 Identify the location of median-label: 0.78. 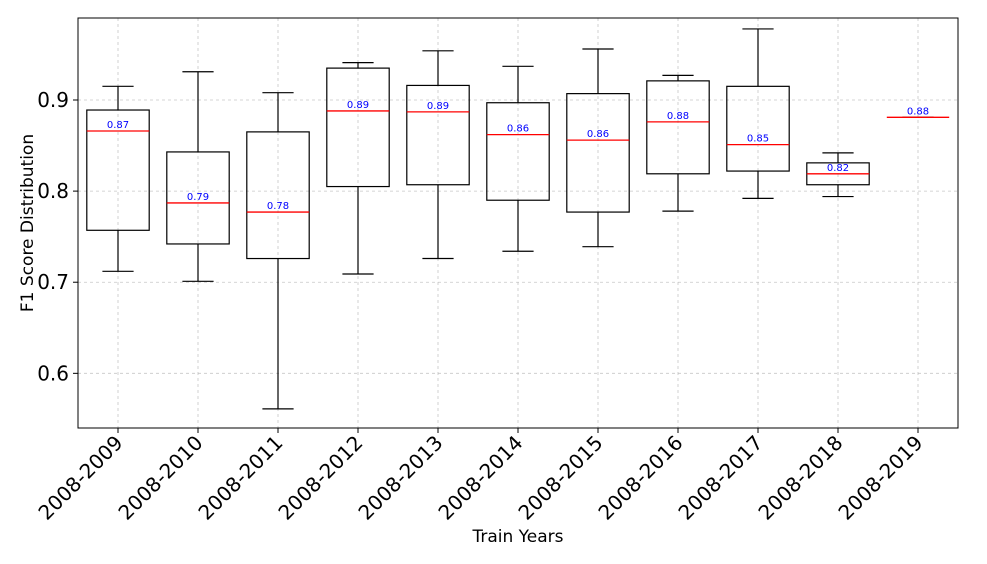
(278, 206).